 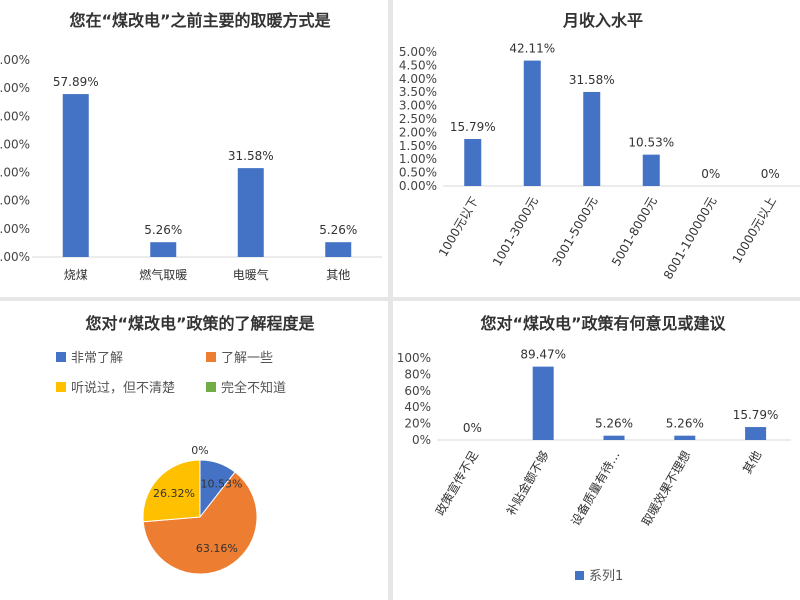 What do you see at coordinates (15, 229) in the screenshot?
I see `y-tick-label: 10.00%` at bounding box center [15, 229].